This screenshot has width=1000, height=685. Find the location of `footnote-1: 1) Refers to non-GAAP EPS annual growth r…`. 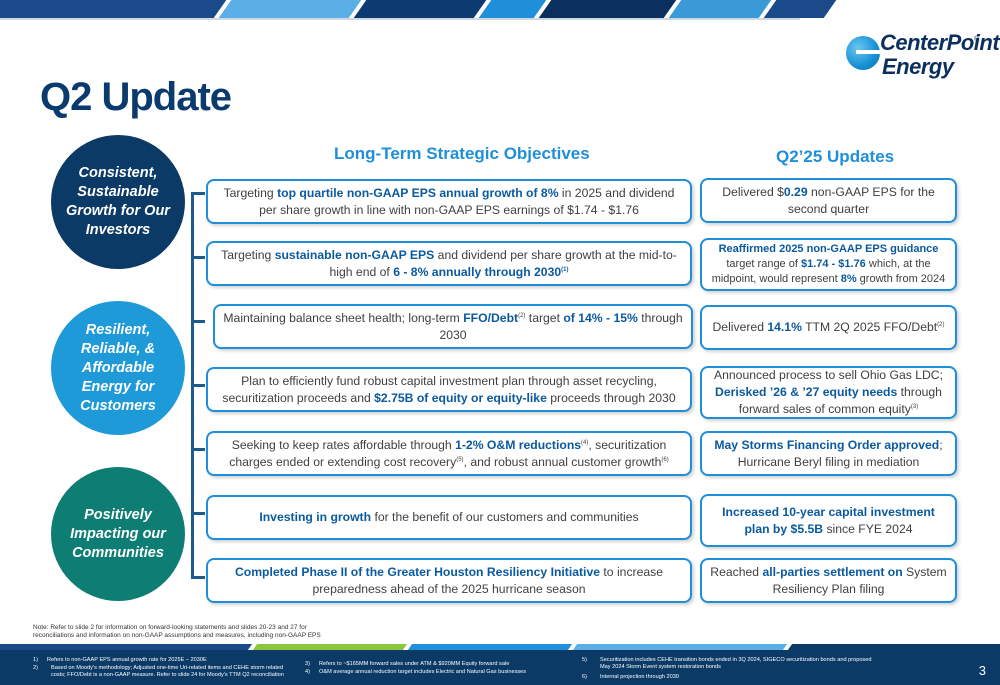

footnote-1: 1) Refers to non-GAAP EPS annual growth r… is located at coordinates (120, 660).